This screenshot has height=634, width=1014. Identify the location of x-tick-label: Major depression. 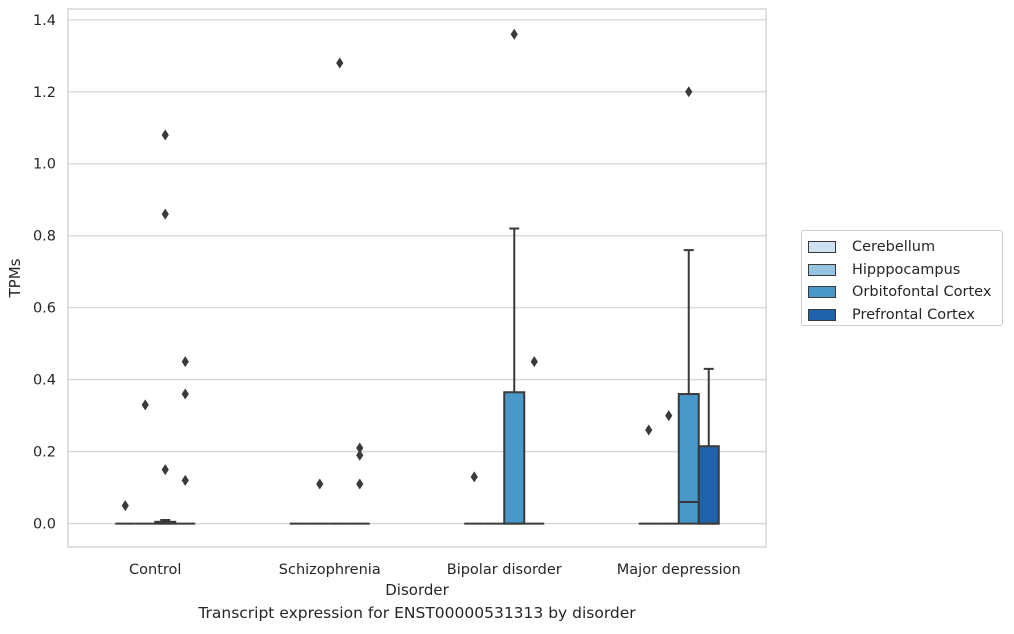
(679, 570).